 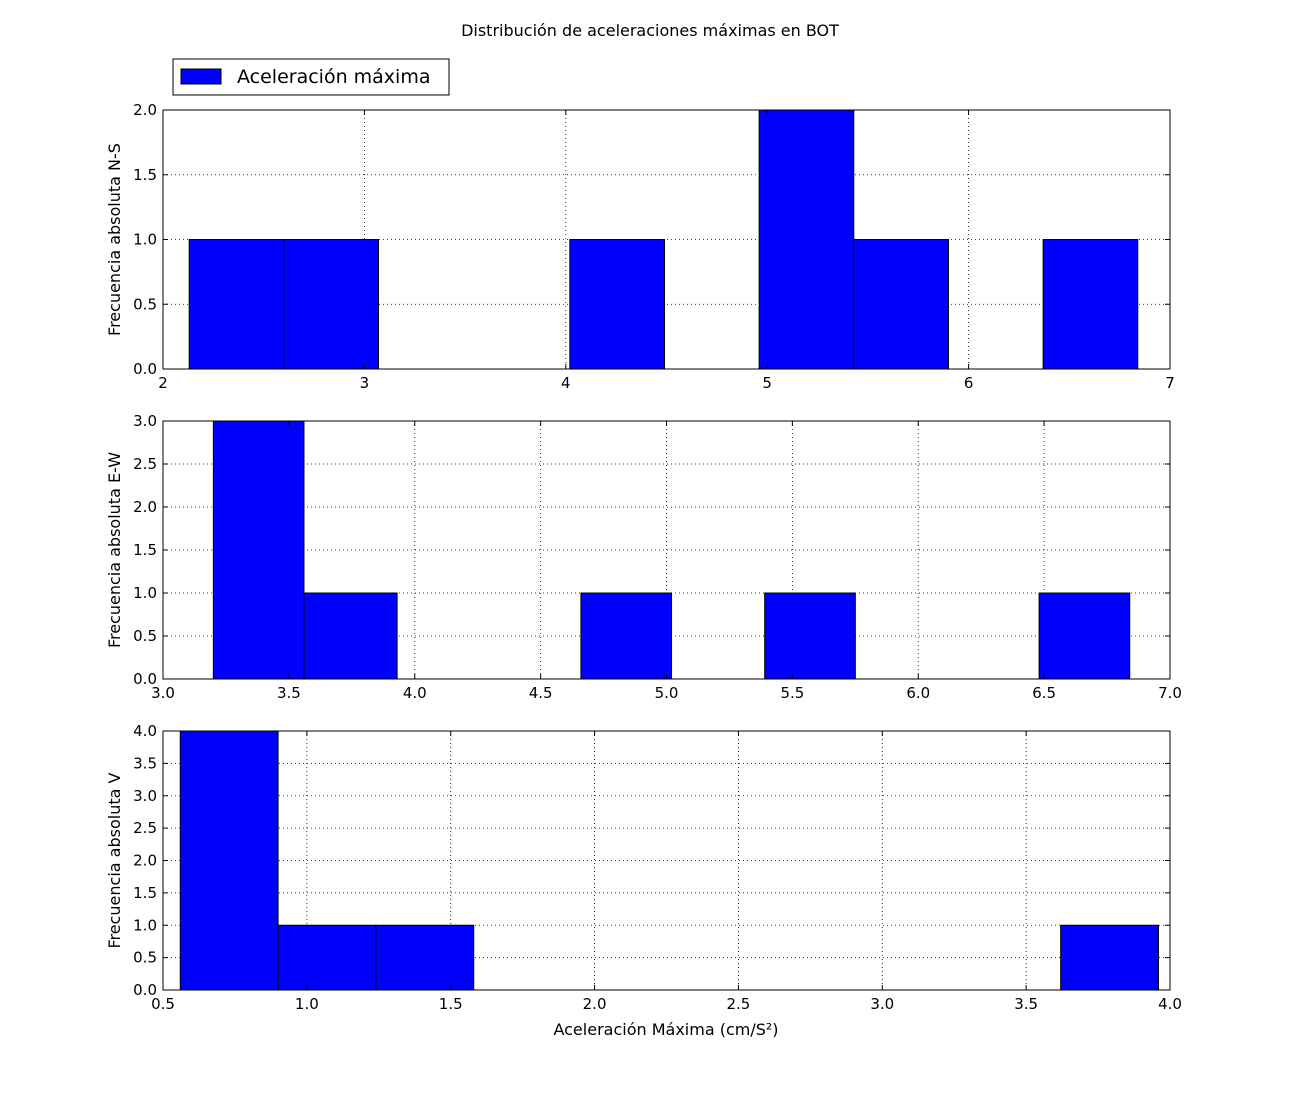 I want to click on y-axis-label: Frecuencia absoluta E-W, so click(x=114, y=550).